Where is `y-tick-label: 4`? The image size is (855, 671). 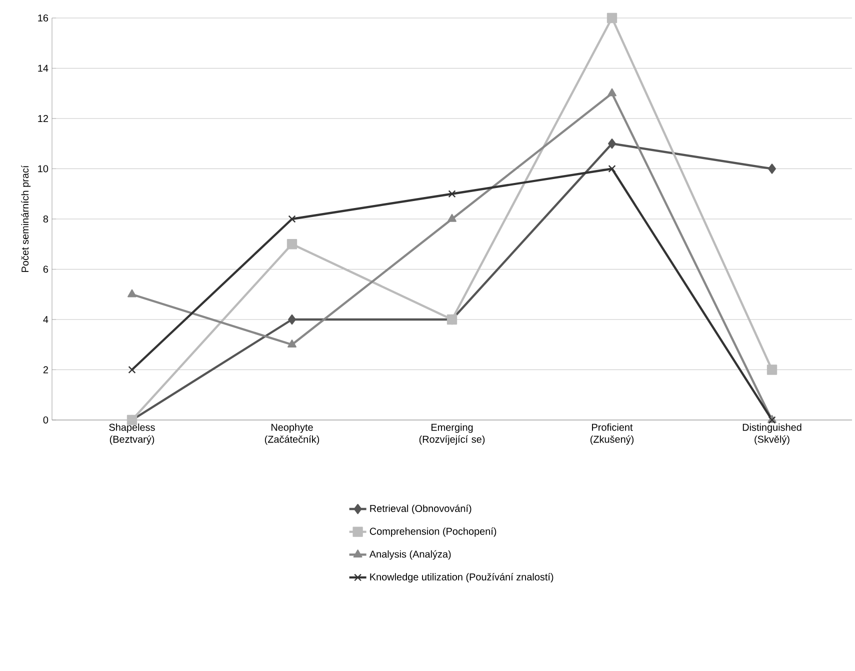 y-tick-label: 4 is located at coordinates (45, 319).